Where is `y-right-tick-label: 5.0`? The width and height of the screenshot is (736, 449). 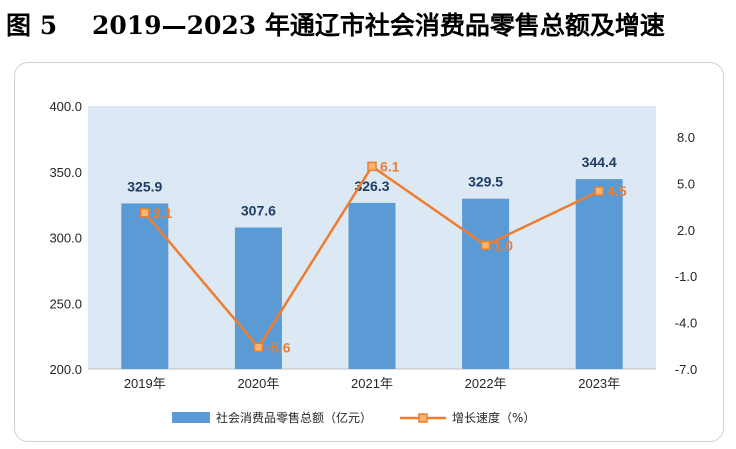 y-right-tick-label: 5.0 is located at coordinates (686, 183).